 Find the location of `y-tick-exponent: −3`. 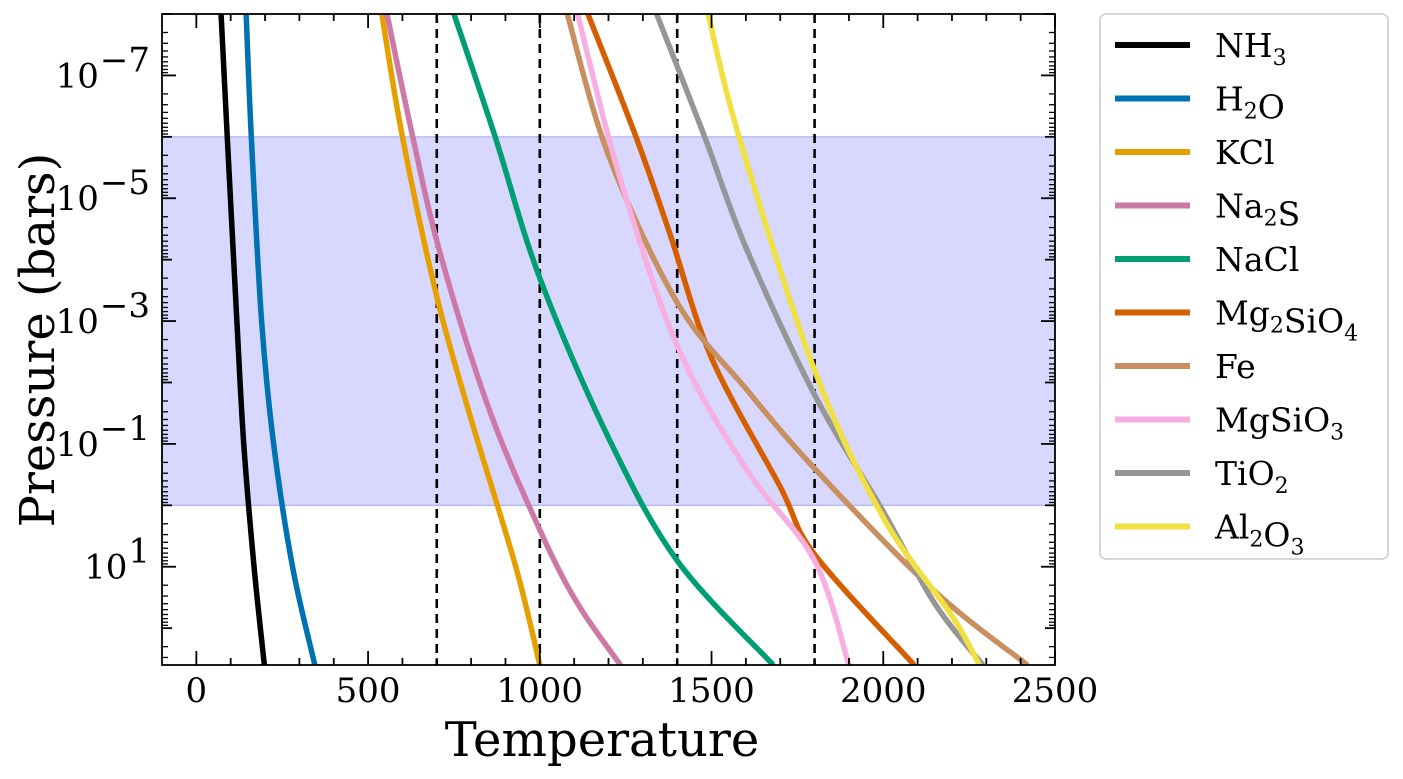

y-tick-exponent: −3 is located at coordinates (125, 306).